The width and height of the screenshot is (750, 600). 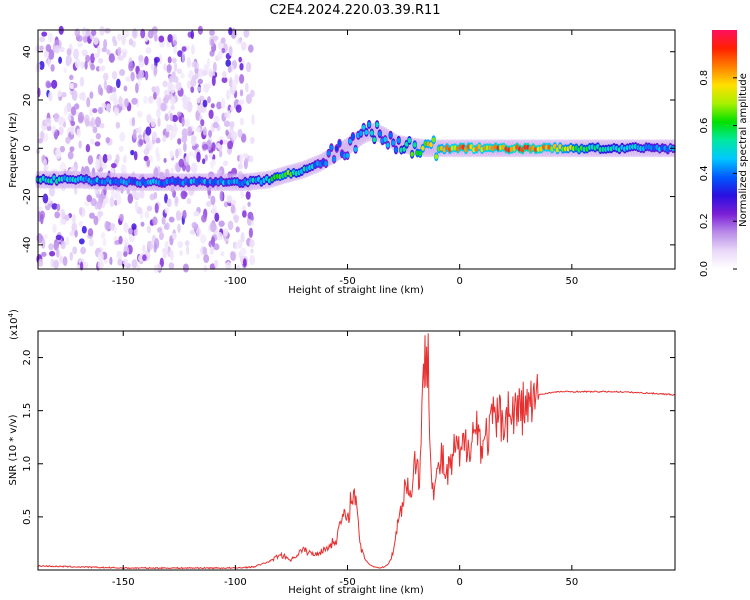 What do you see at coordinates (724, 149) in the screenshot?
I see `colorbar-gradient` at bounding box center [724, 149].